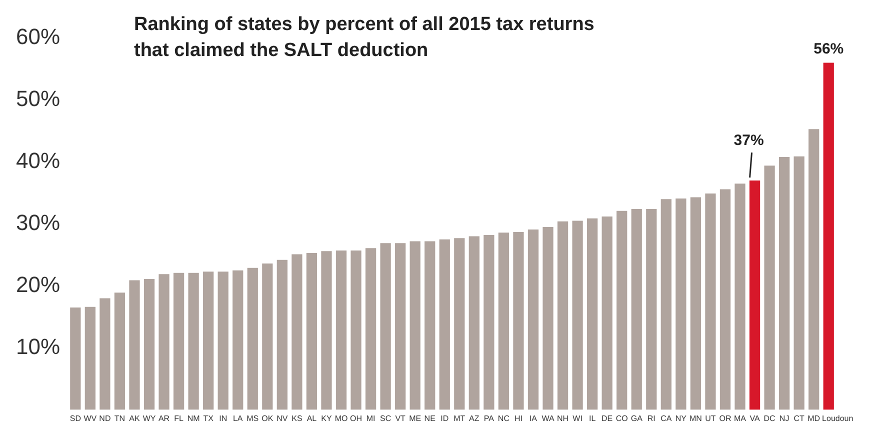 This screenshot has width=870, height=439. Describe the element at coordinates (430, 419) in the screenshot. I see `x-tick-label: NE` at that location.